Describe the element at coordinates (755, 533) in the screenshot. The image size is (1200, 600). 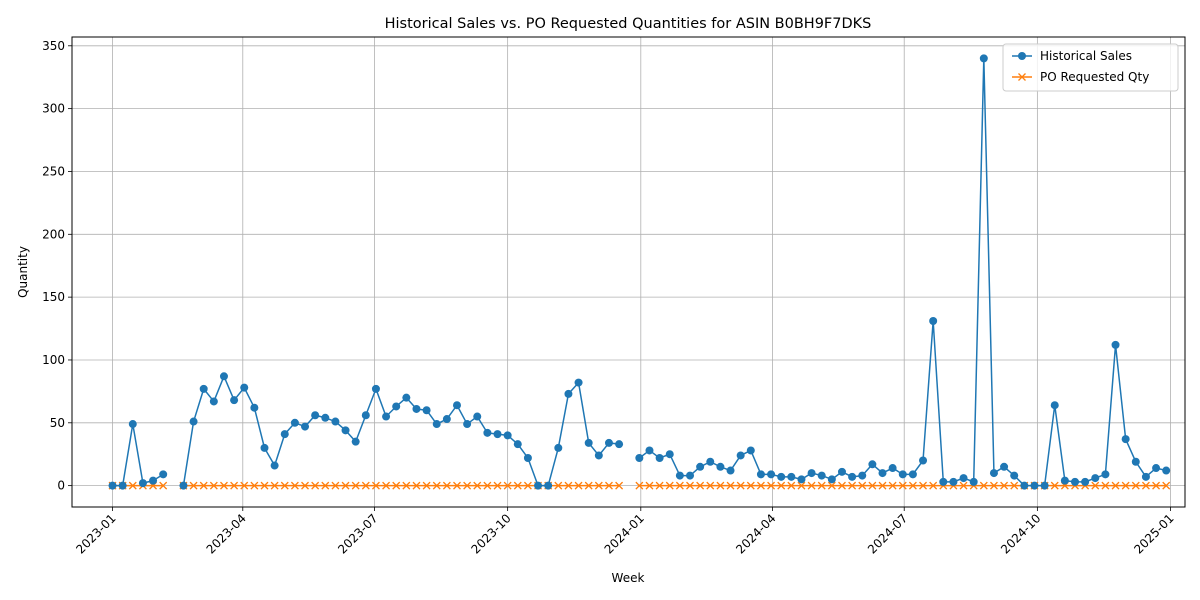
I see `x-tick-label: 2024-04` at that location.